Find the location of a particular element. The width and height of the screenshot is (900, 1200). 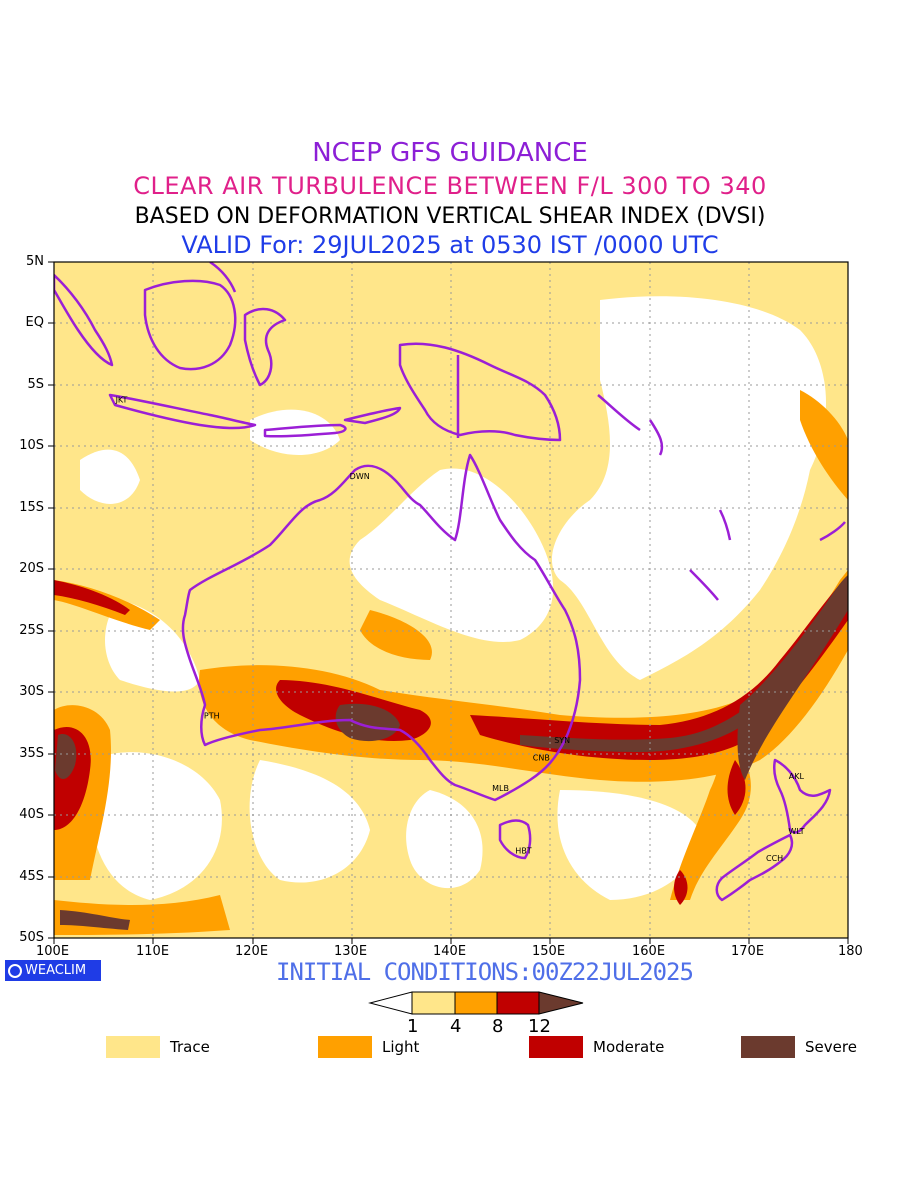

weaclim-logo: WEACLIM is located at coordinates (53, 970).